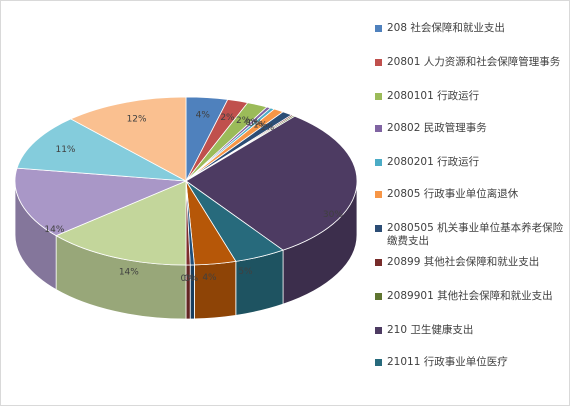 The height and width of the screenshot is (406, 570). What do you see at coordinates (446, 28) in the screenshot?
I see `legend-label: 208 社会保障和就业支出` at bounding box center [446, 28].